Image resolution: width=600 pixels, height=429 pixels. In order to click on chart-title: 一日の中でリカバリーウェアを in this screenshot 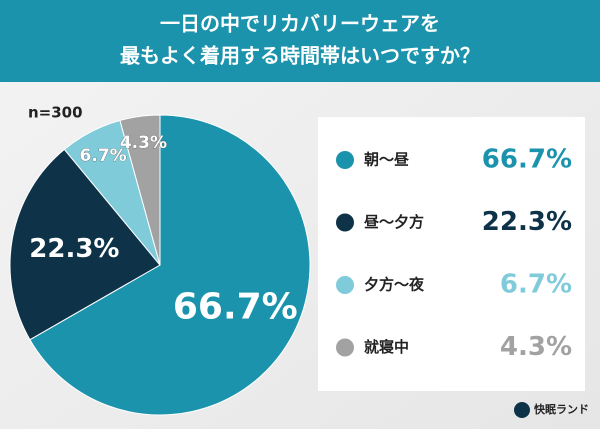, I will do `click(300, 24)`.